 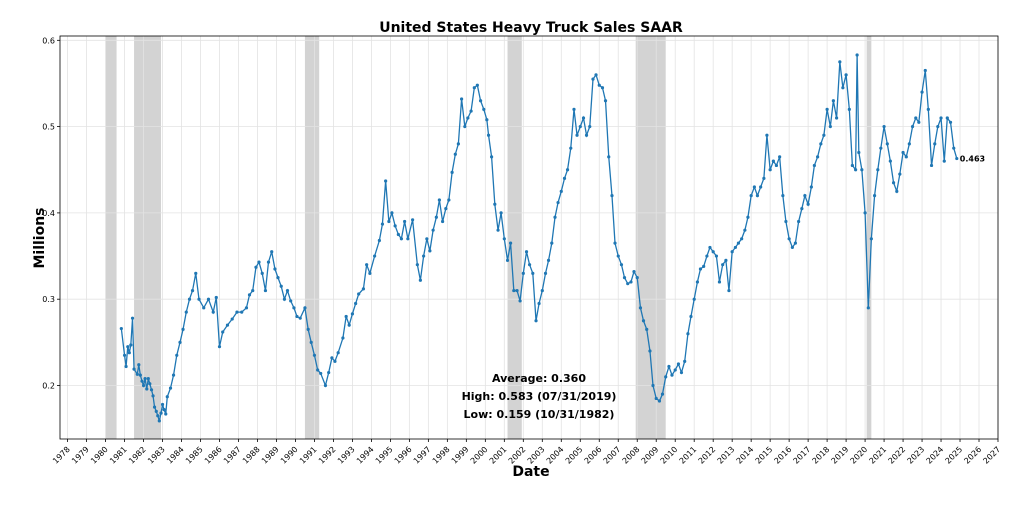 What do you see at coordinates (99, 455) in the screenshot?
I see `x-tick-label: 1980` at bounding box center [99, 455].